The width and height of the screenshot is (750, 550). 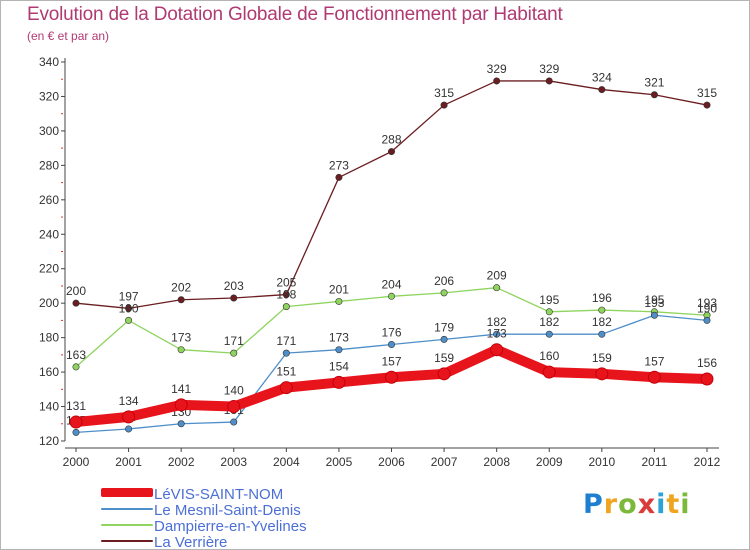 What do you see at coordinates (549, 462) in the screenshot?
I see `x-tick-label: 2009` at bounding box center [549, 462].